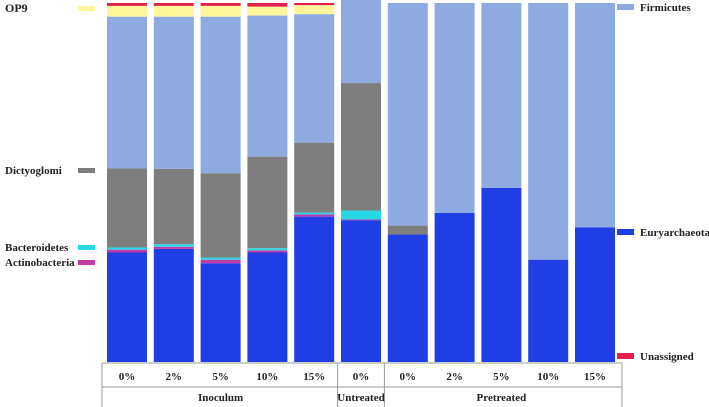  Describe the element at coordinates (548, 377) in the screenshot. I see `tick-label-9: 10%` at that location.